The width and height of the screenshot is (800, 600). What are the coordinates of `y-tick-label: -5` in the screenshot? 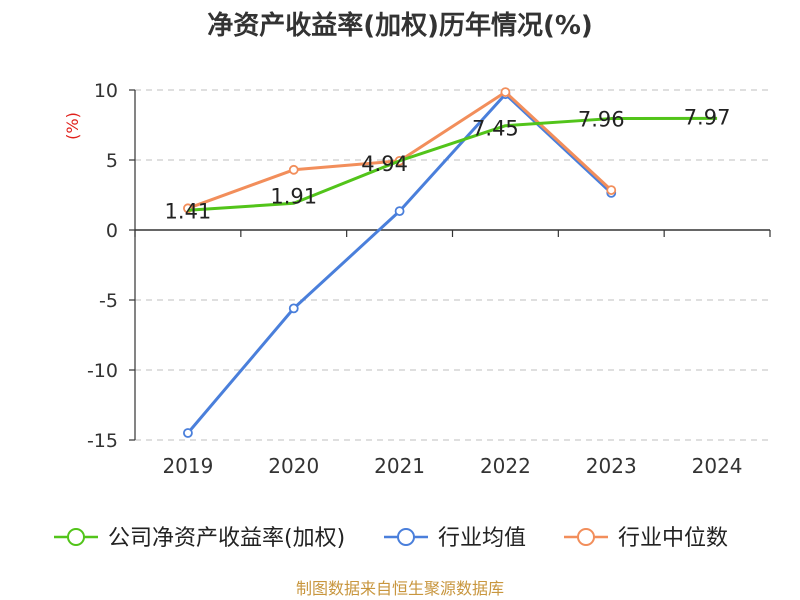 It's located at (108, 301).